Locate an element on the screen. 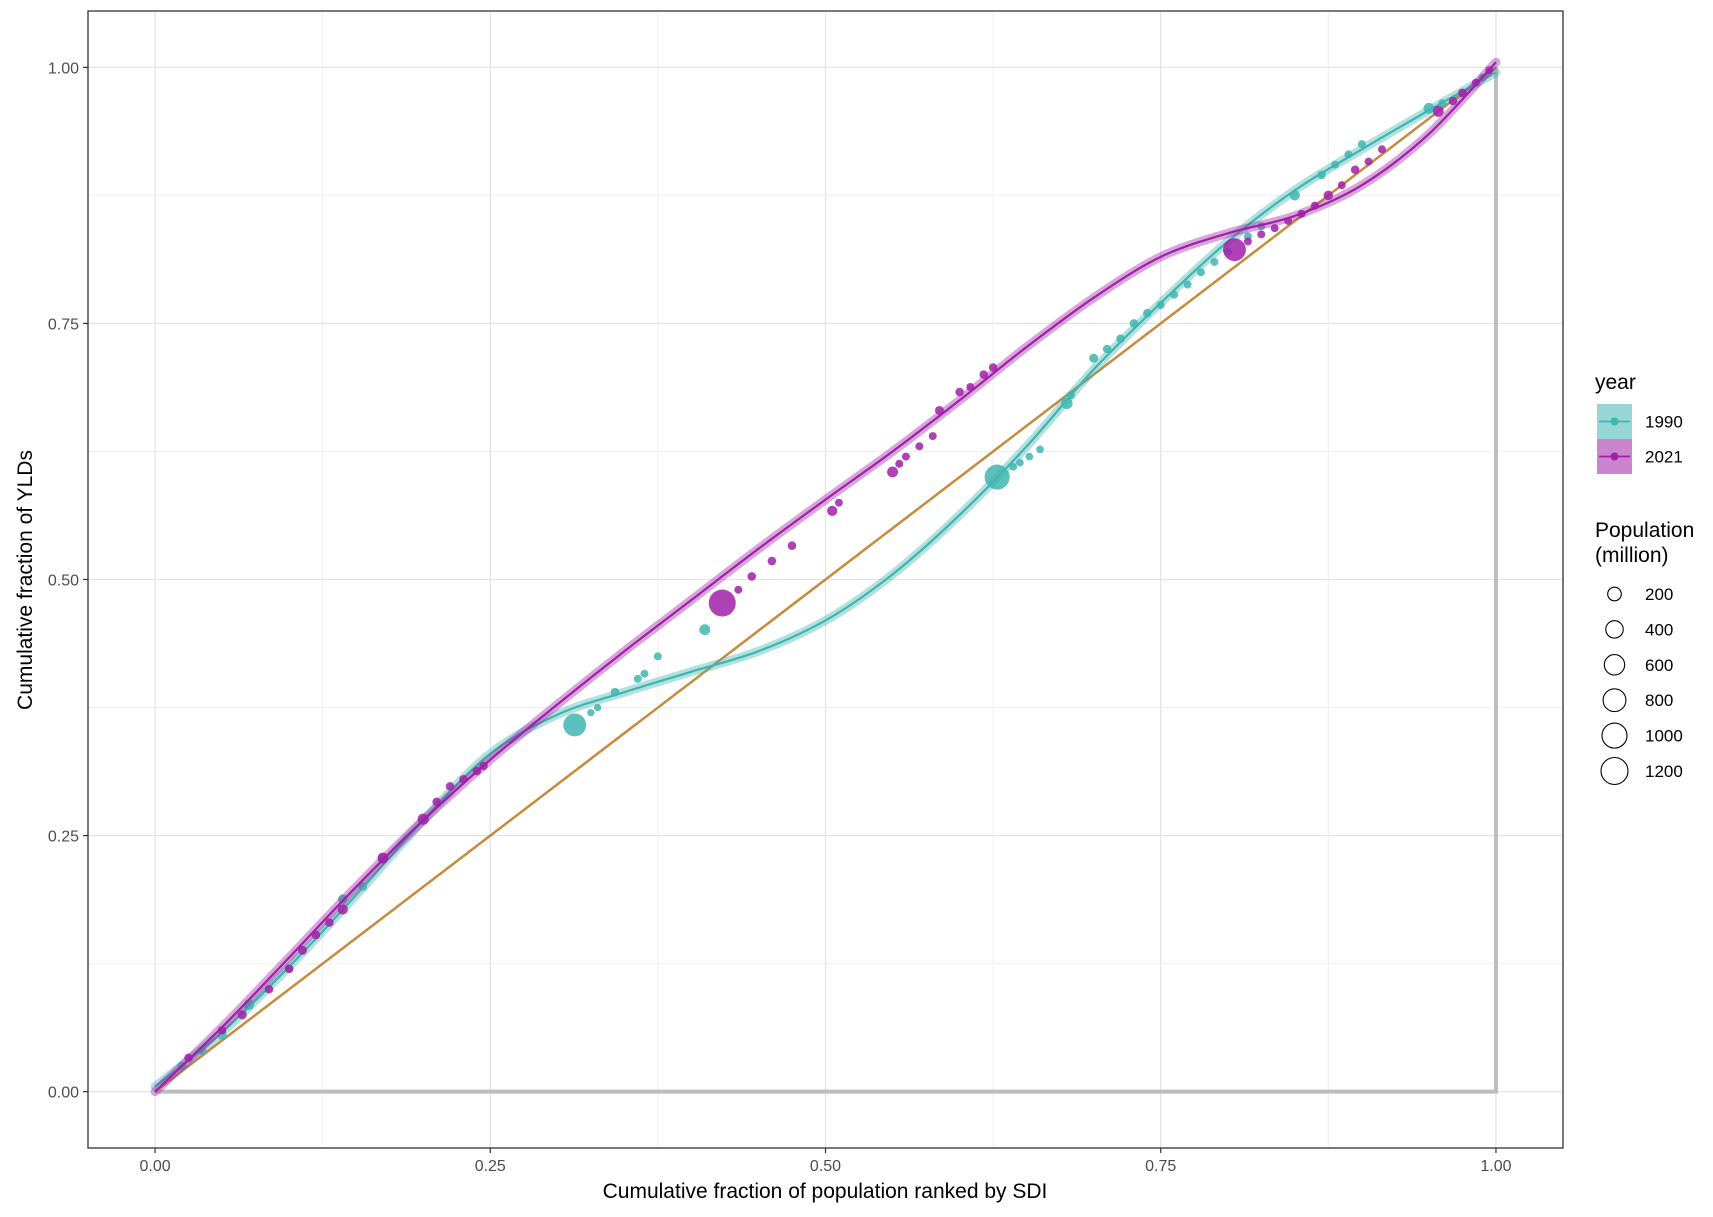 The height and width of the screenshot is (1217, 1713). size-legend-item: 600 is located at coordinates (1638, 665).